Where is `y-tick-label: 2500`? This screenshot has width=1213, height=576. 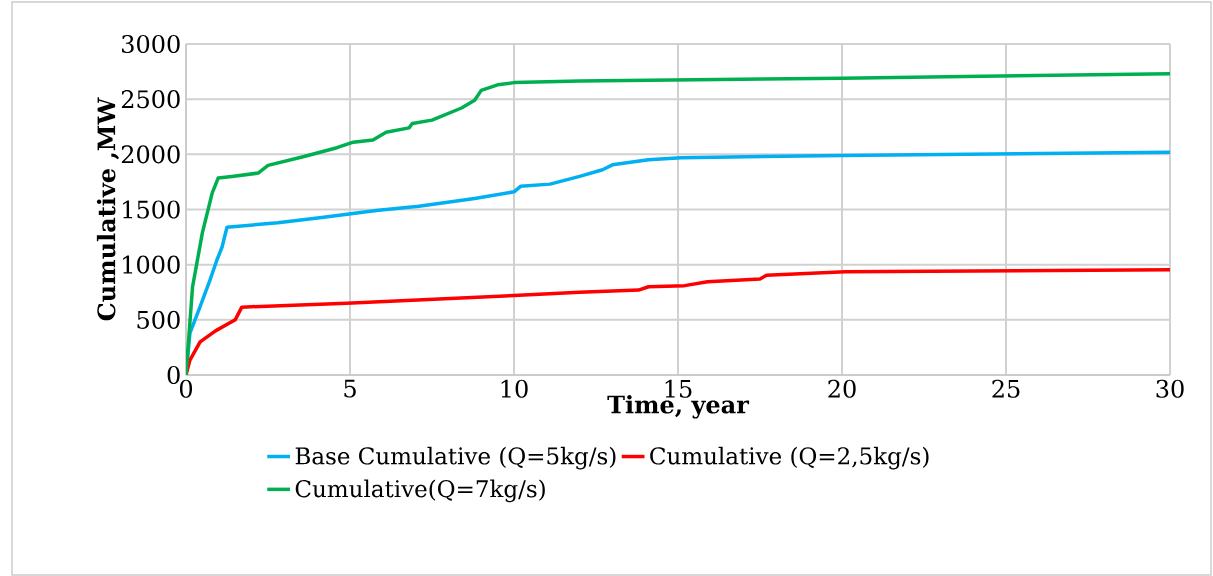 y-tick-label: 2500 is located at coordinates (150, 99).